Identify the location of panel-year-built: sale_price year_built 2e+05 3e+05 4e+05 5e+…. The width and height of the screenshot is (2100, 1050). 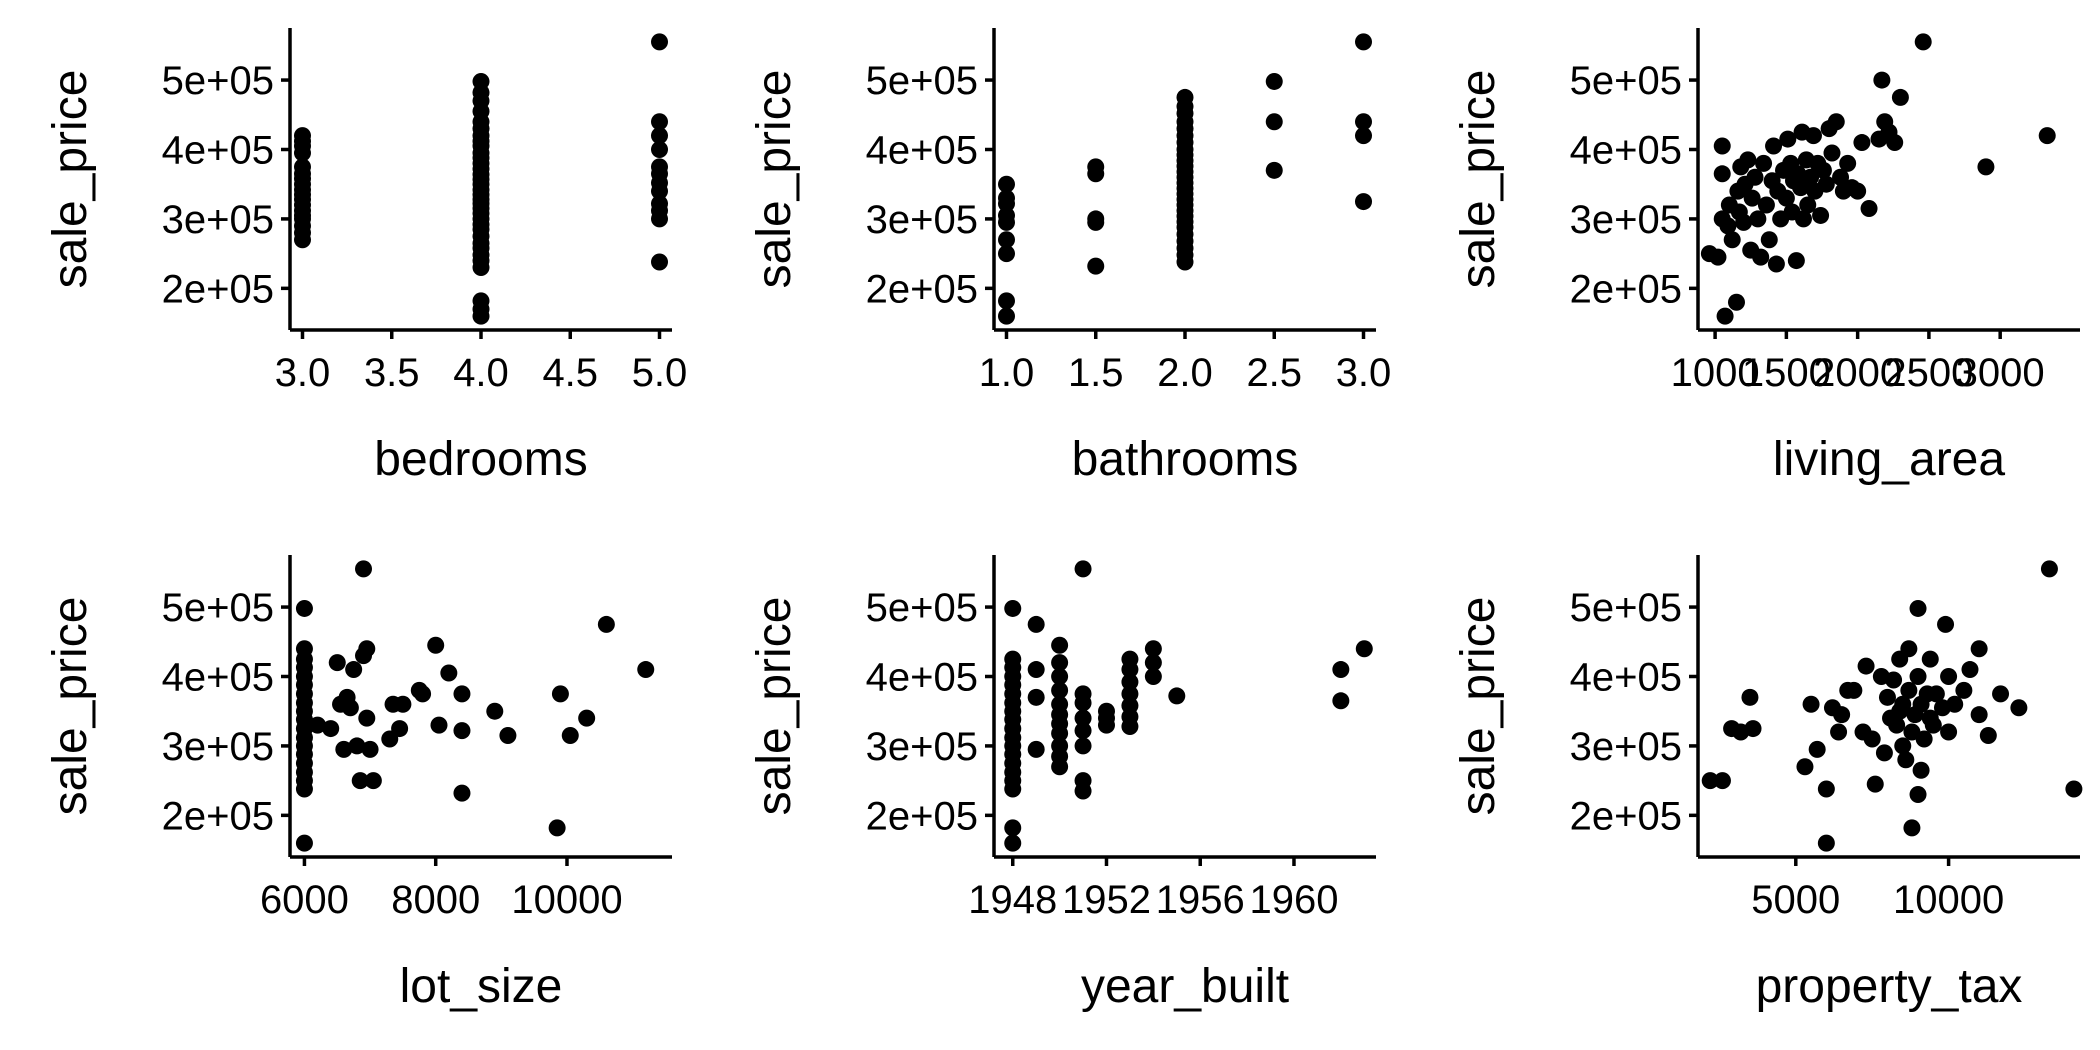
(1062, 784).